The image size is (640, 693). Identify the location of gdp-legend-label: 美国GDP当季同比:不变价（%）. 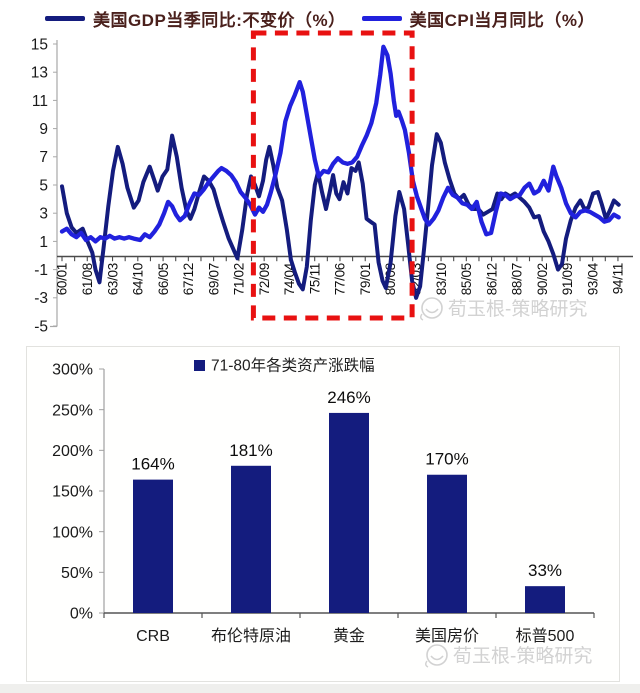
(219, 20).